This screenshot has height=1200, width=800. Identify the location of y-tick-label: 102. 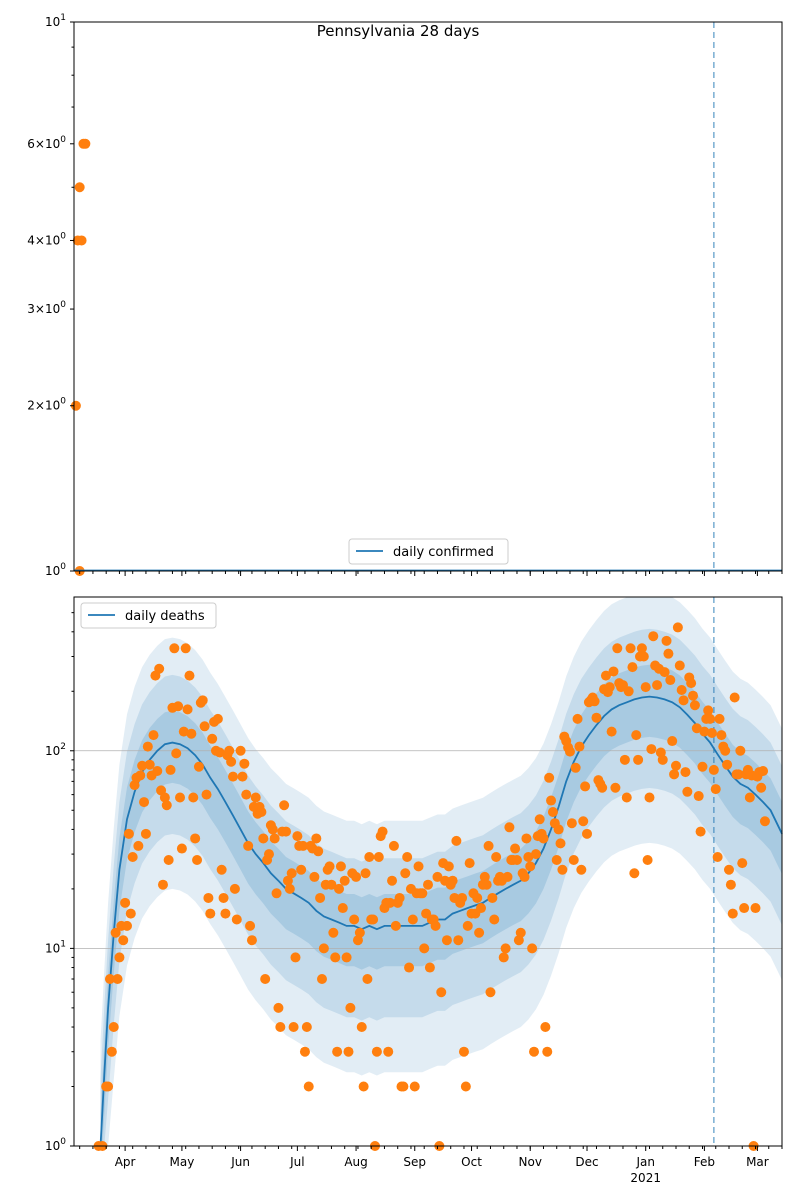
(55, 750).